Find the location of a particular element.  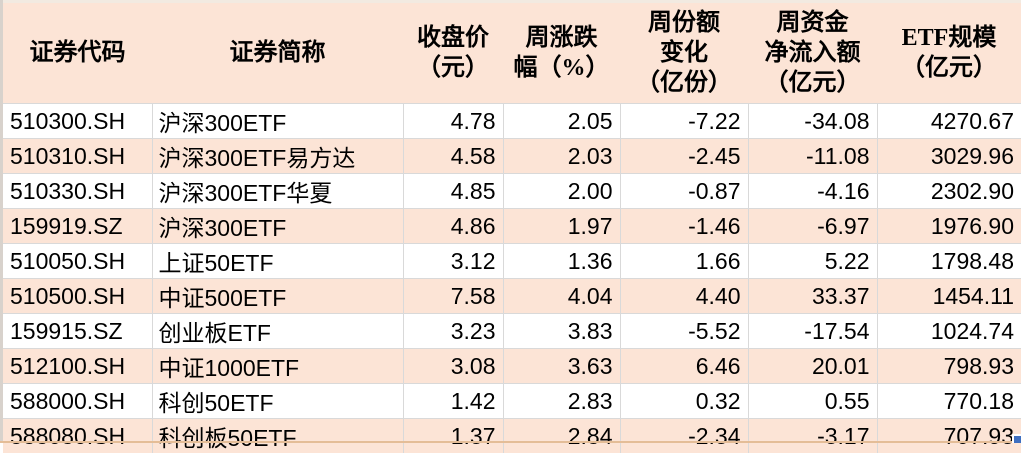

close-price-cell: 4.86 is located at coordinates (453, 226).